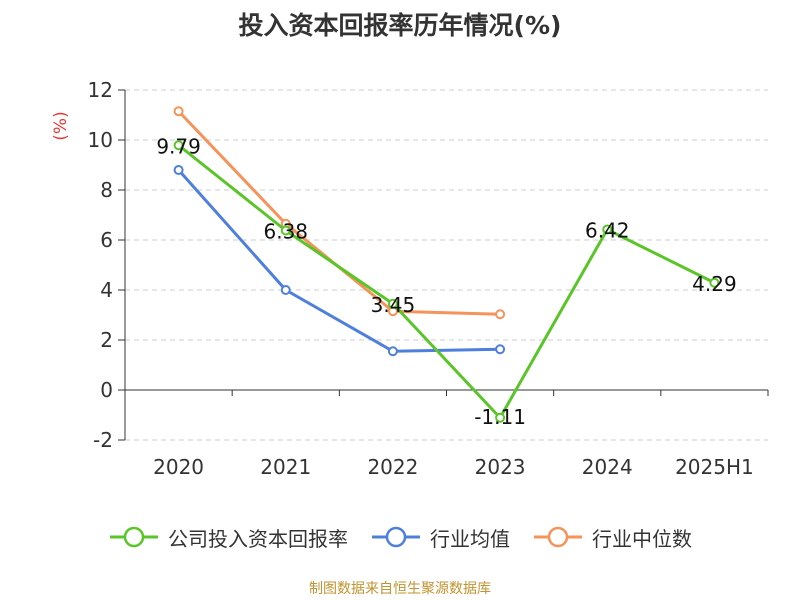 The height and width of the screenshot is (600, 800). Describe the element at coordinates (106, 290) in the screenshot. I see `y-tick-label: 4` at that location.